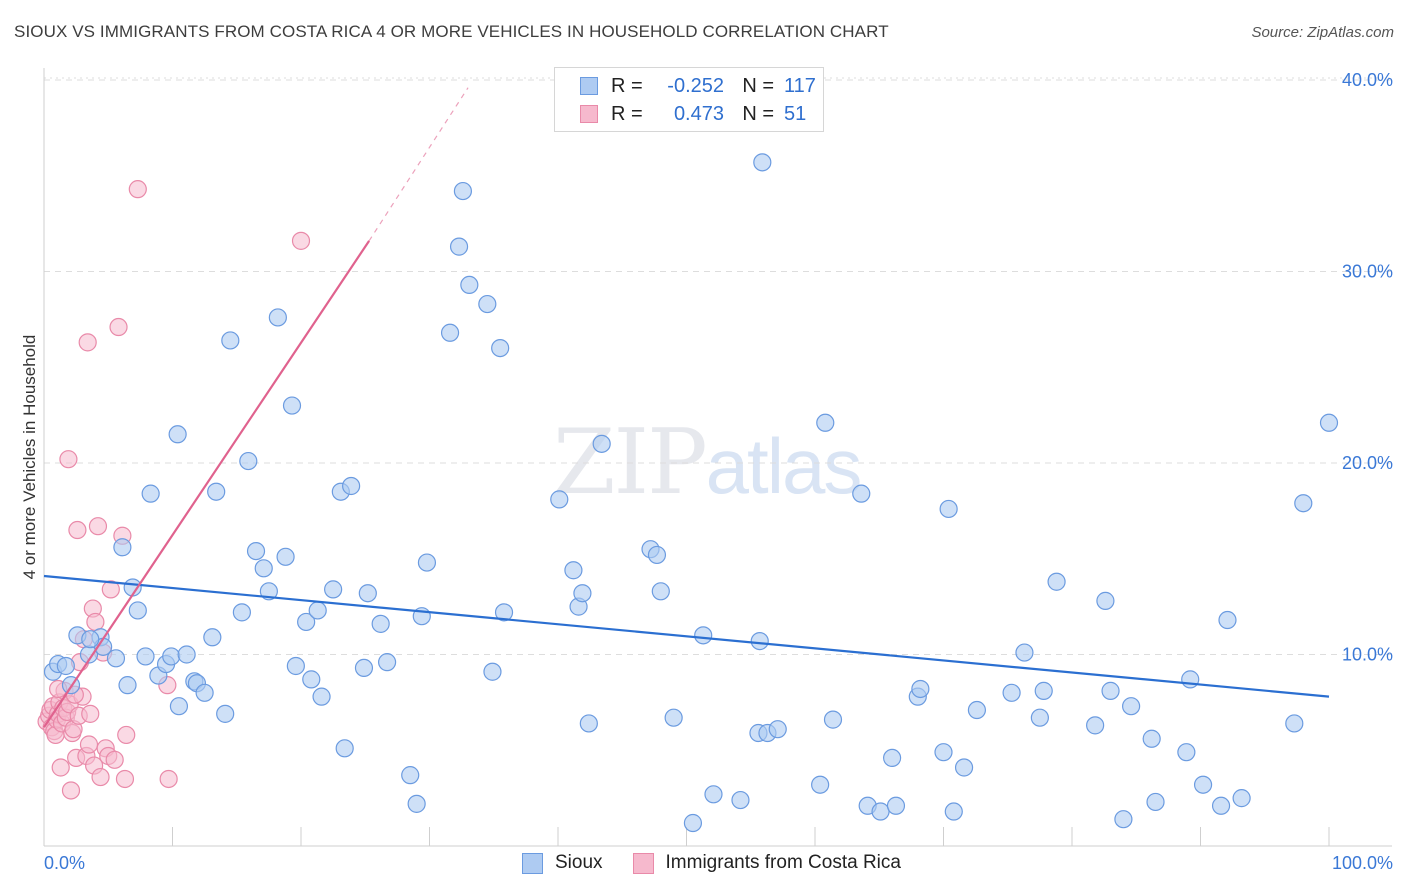  Describe the element at coordinates (1322, 32) in the screenshot. I see `source-credit: Source: ZipAtlas.com` at that location.